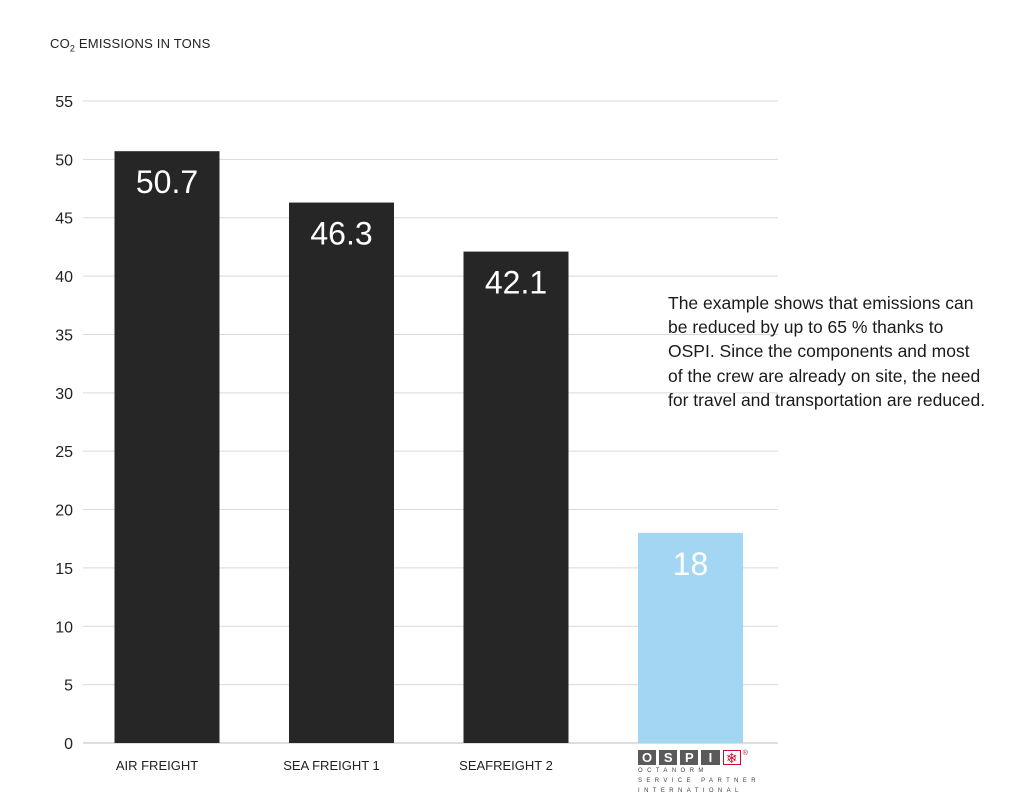  I want to click on logo-letter-o: O, so click(647, 757).